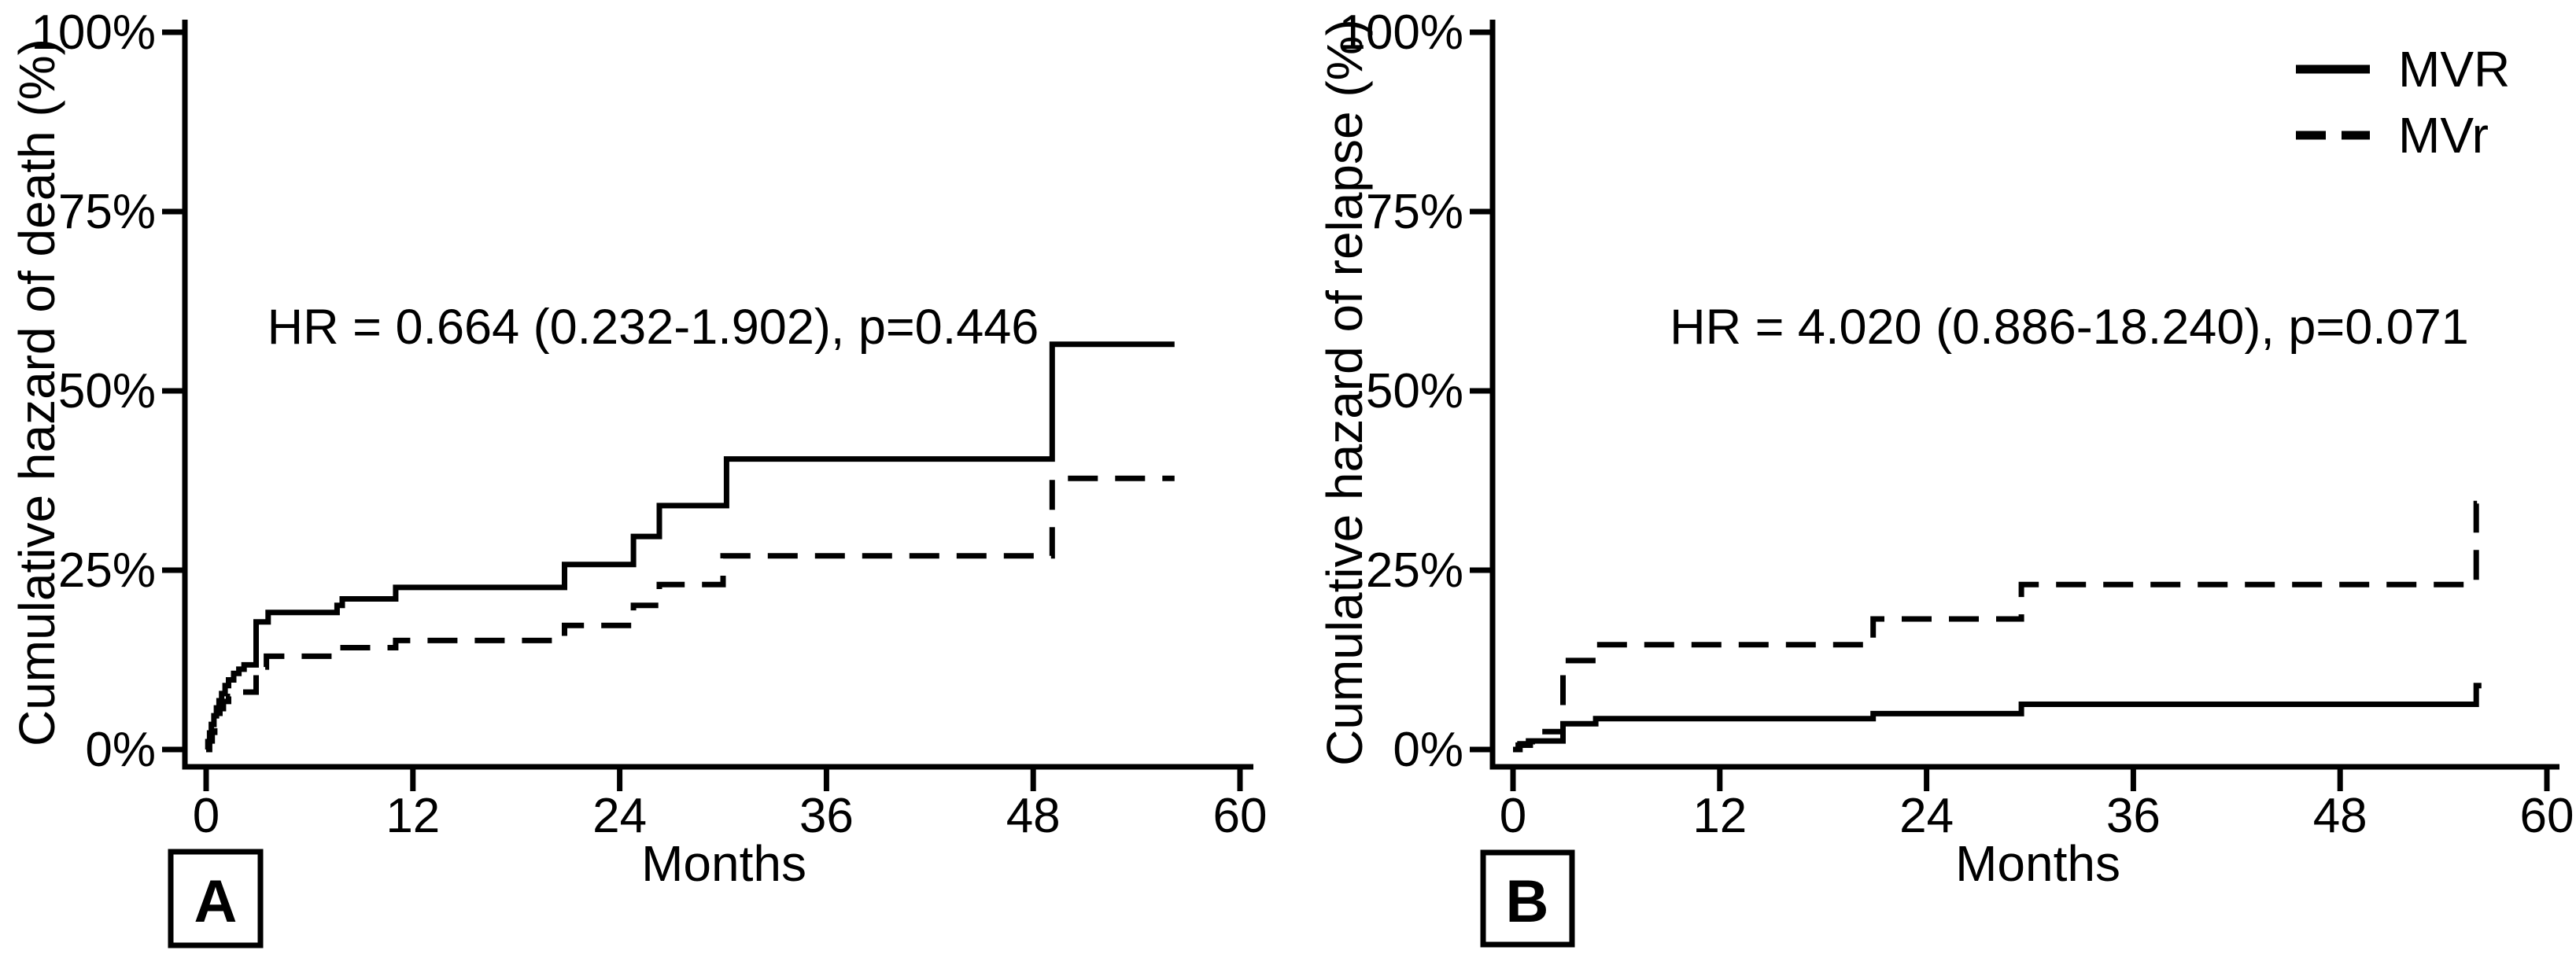 The width and height of the screenshot is (2576, 965). Describe the element at coordinates (2444, 135) in the screenshot. I see `legend-label-mvr-repair: MVr` at that location.